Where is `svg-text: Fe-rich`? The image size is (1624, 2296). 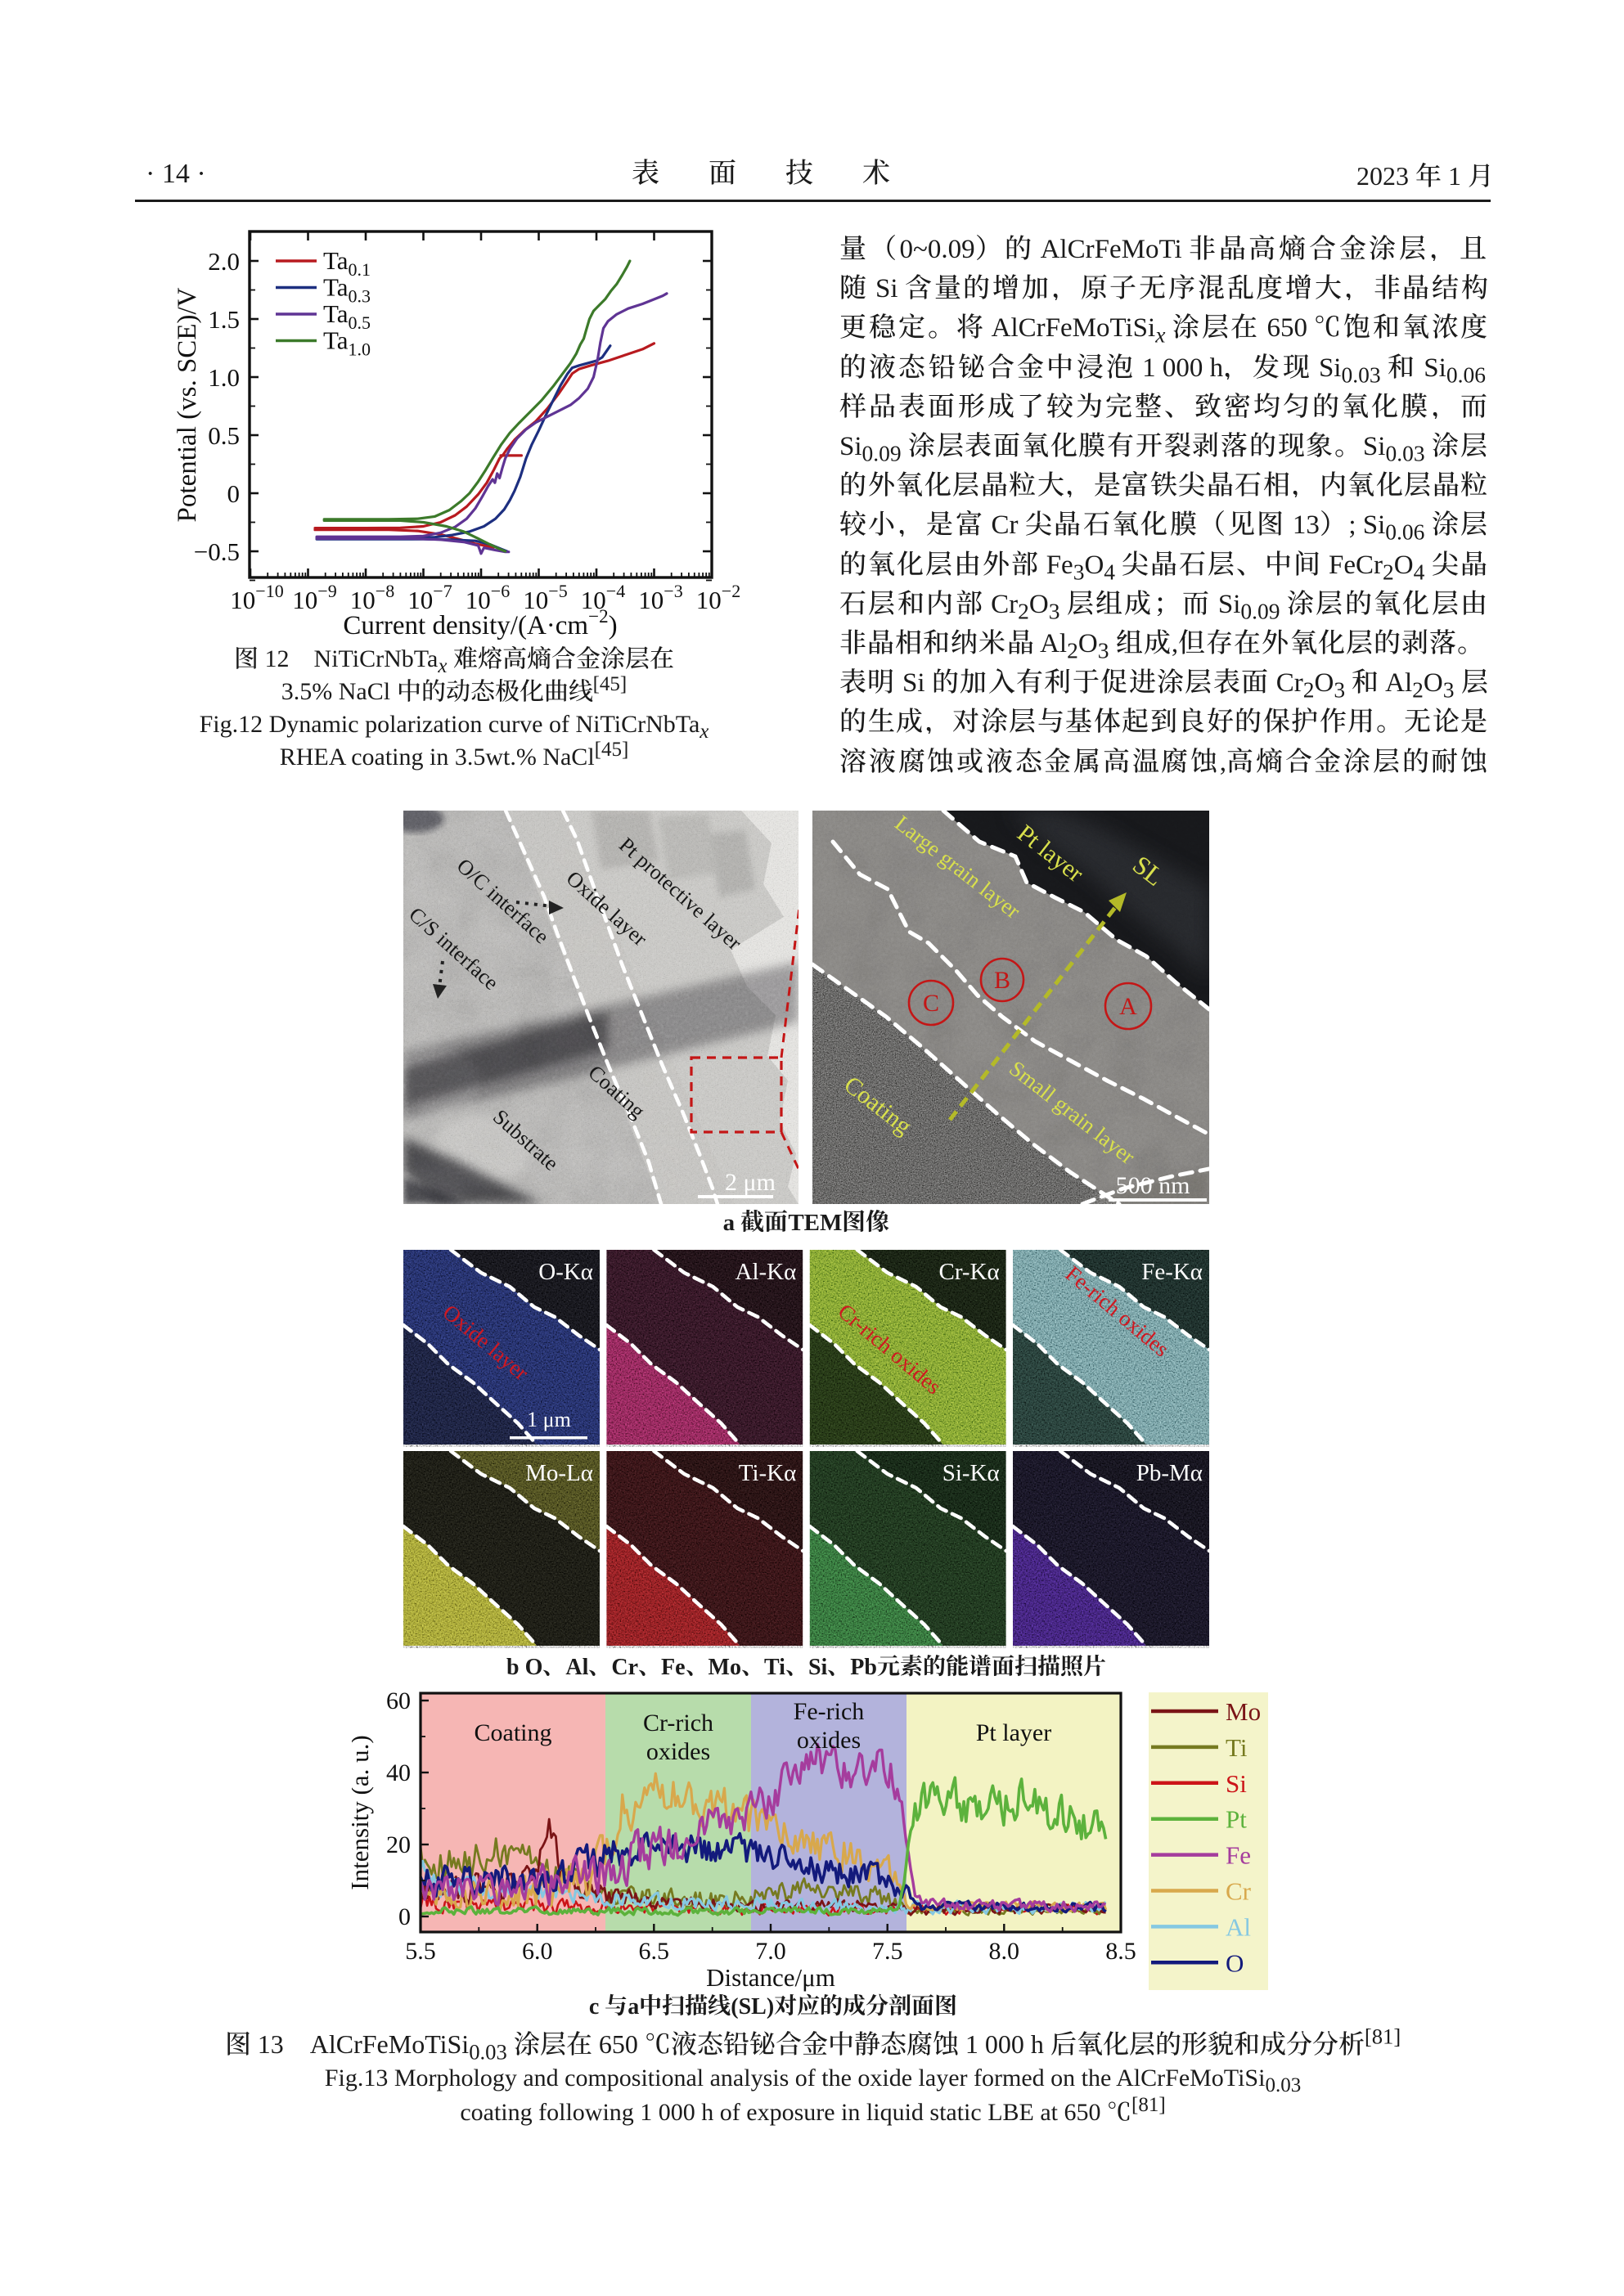
svg-text: Fe-rich is located at coordinates (830, 1711).